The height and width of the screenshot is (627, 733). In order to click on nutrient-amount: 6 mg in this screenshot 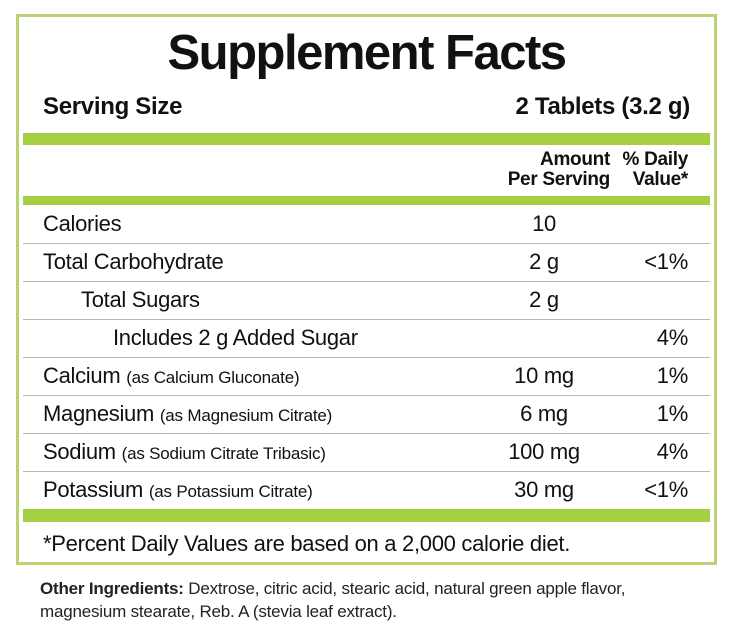, I will do `click(544, 414)`.